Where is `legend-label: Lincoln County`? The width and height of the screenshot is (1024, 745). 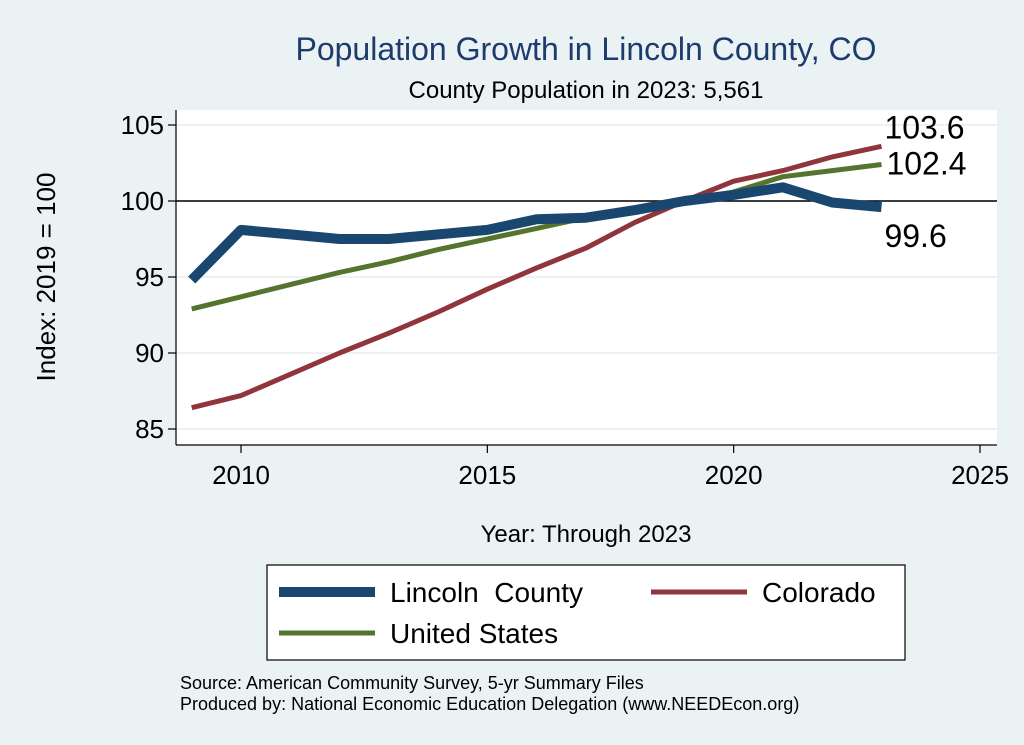
legend-label: Lincoln County is located at coordinates (486, 592).